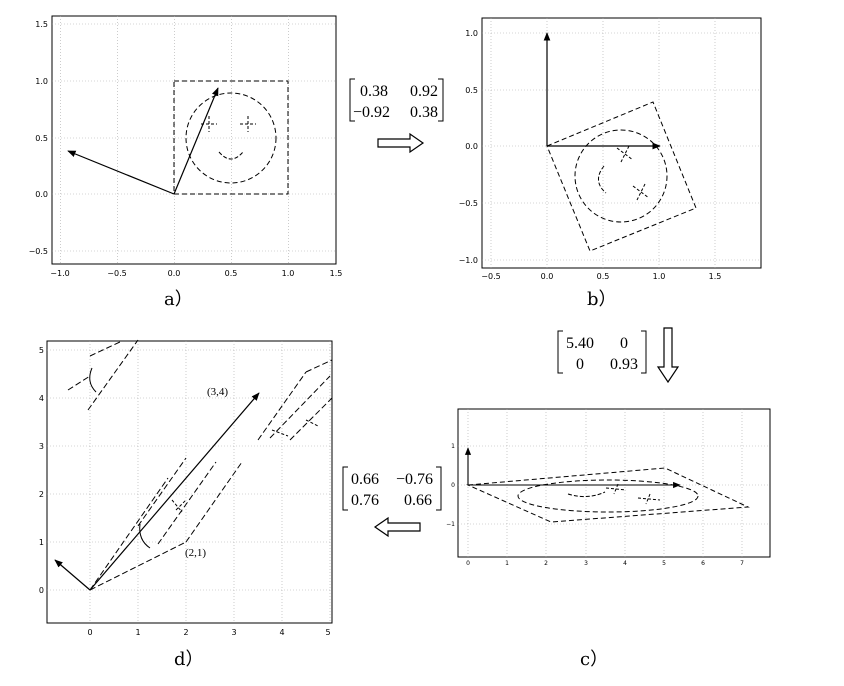  Describe the element at coordinates (116, 273) in the screenshot. I see `panel-a-xtick-1: −0.5` at that location.